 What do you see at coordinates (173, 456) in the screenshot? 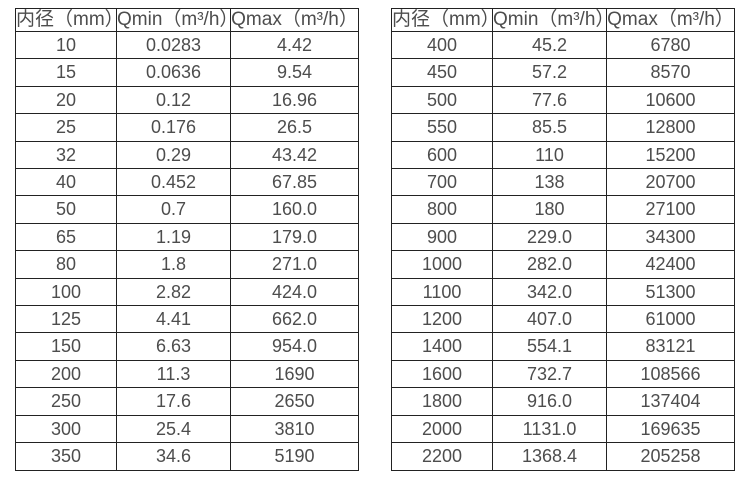
I see `cell-qmin: 34.6` at bounding box center [173, 456].